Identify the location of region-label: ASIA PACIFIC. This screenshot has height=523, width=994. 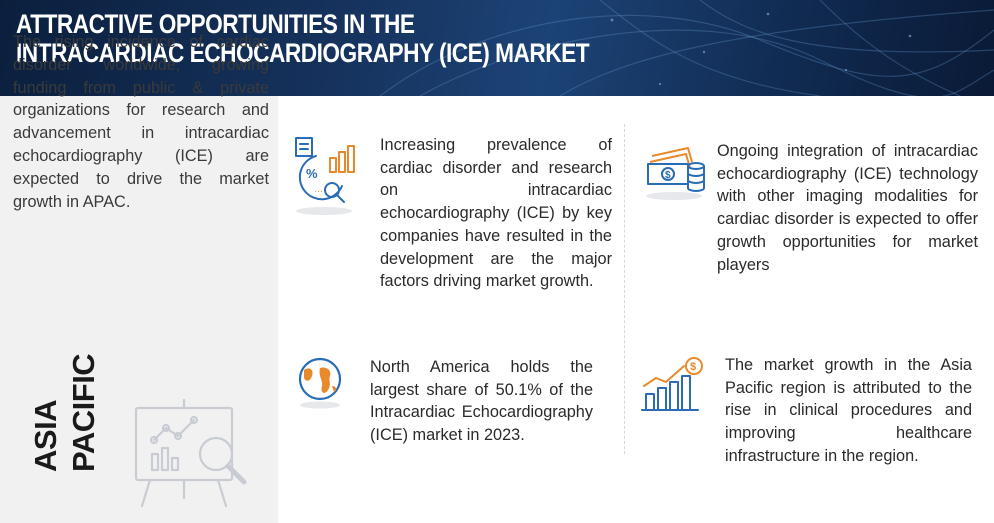
(65, 413).